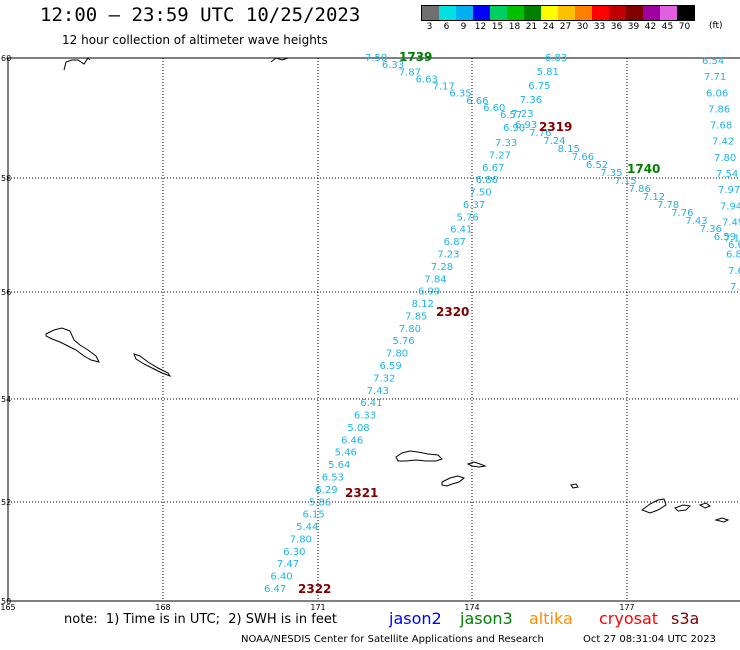 The image size is (740, 650). What do you see at coordinates (275, 589) in the screenshot?
I see `wave-height-label: 6.47` at bounding box center [275, 589].